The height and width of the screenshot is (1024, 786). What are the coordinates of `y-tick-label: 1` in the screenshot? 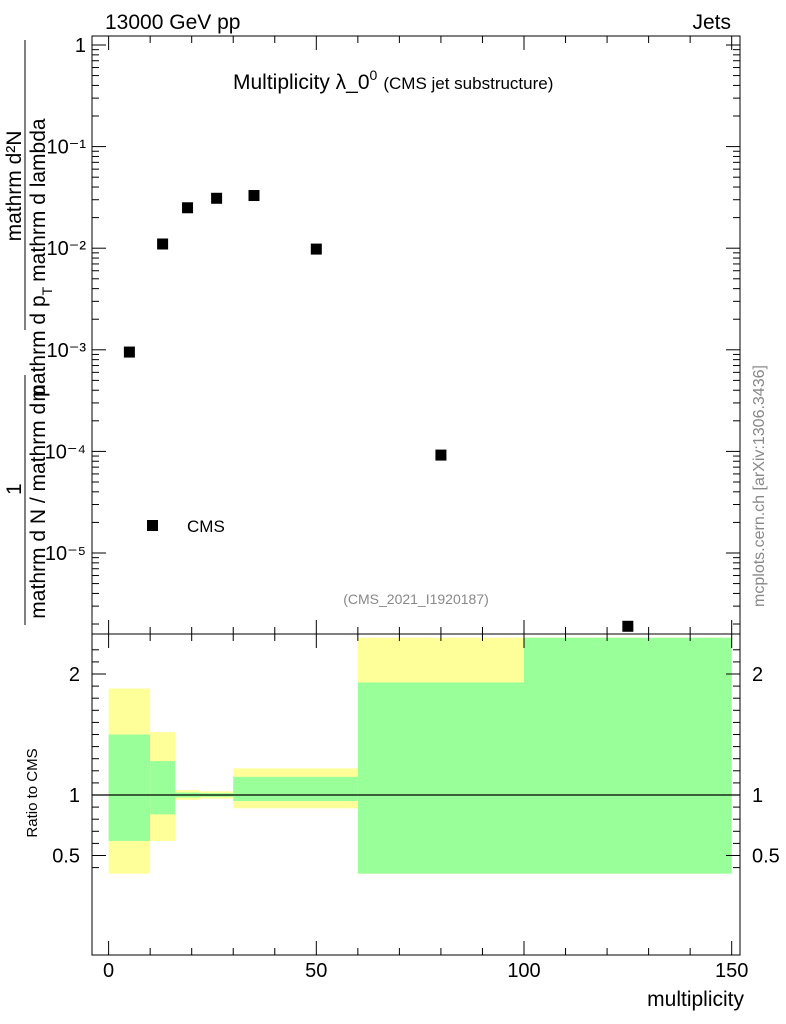 It's located at (80, 46).